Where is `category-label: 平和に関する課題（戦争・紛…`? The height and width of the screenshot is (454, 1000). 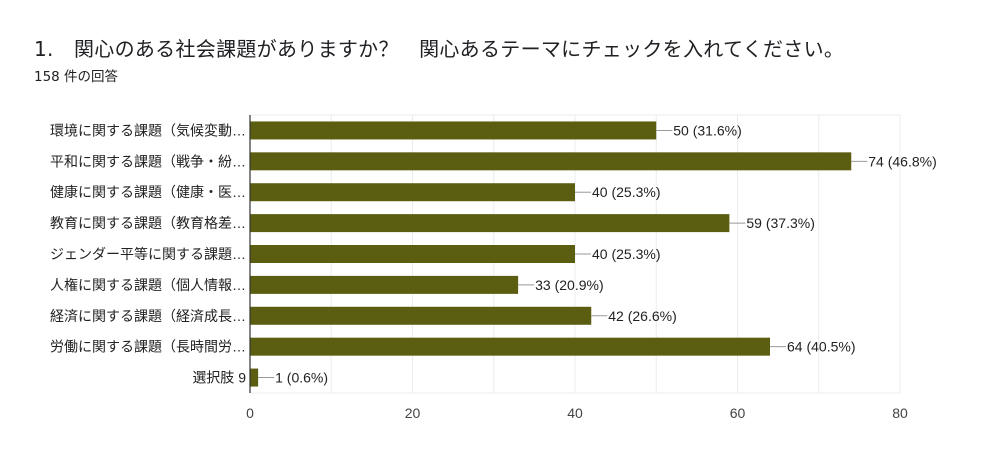 category-label: 平和に関する課題（戦争・紛… is located at coordinates (148, 161).